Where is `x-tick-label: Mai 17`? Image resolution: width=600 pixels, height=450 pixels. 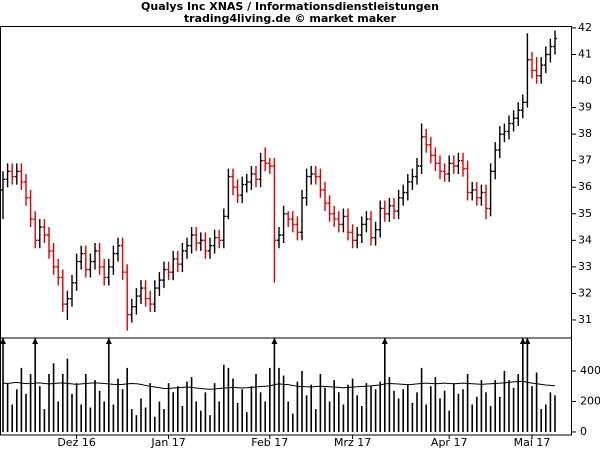
x-tick-label: Mai 17 is located at coordinates (532, 442).